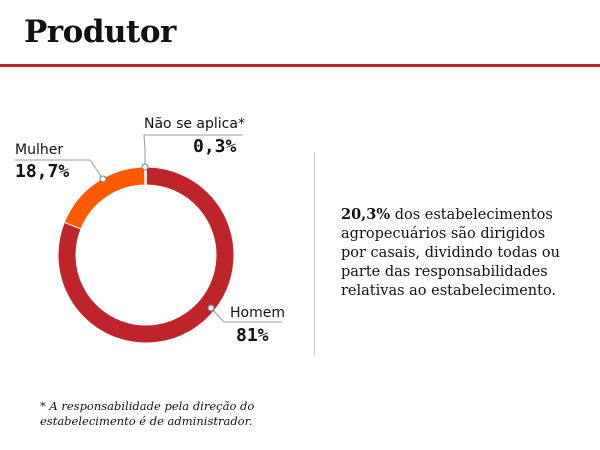  What do you see at coordinates (194, 124) in the screenshot?
I see `slice-label-nao-se-aplica: Não se aplica*` at bounding box center [194, 124].